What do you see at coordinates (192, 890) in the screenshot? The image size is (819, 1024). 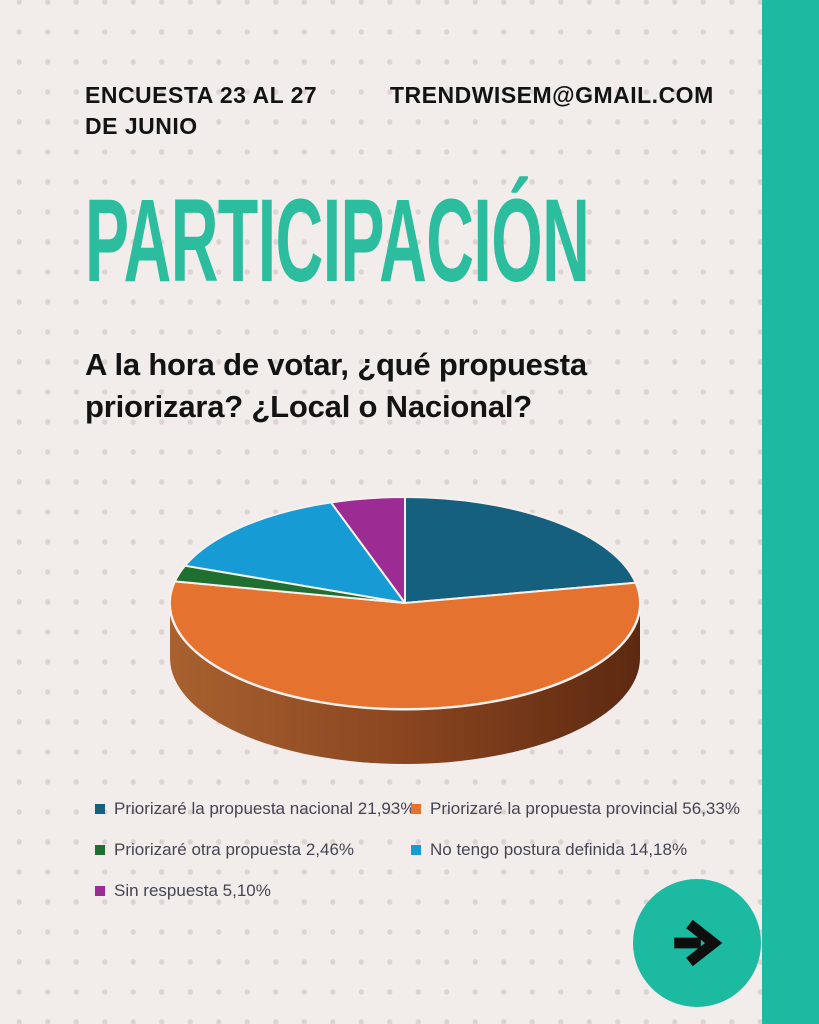 I see `legend-label: Sin respuesta 5,10%` at bounding box center [192, 890].